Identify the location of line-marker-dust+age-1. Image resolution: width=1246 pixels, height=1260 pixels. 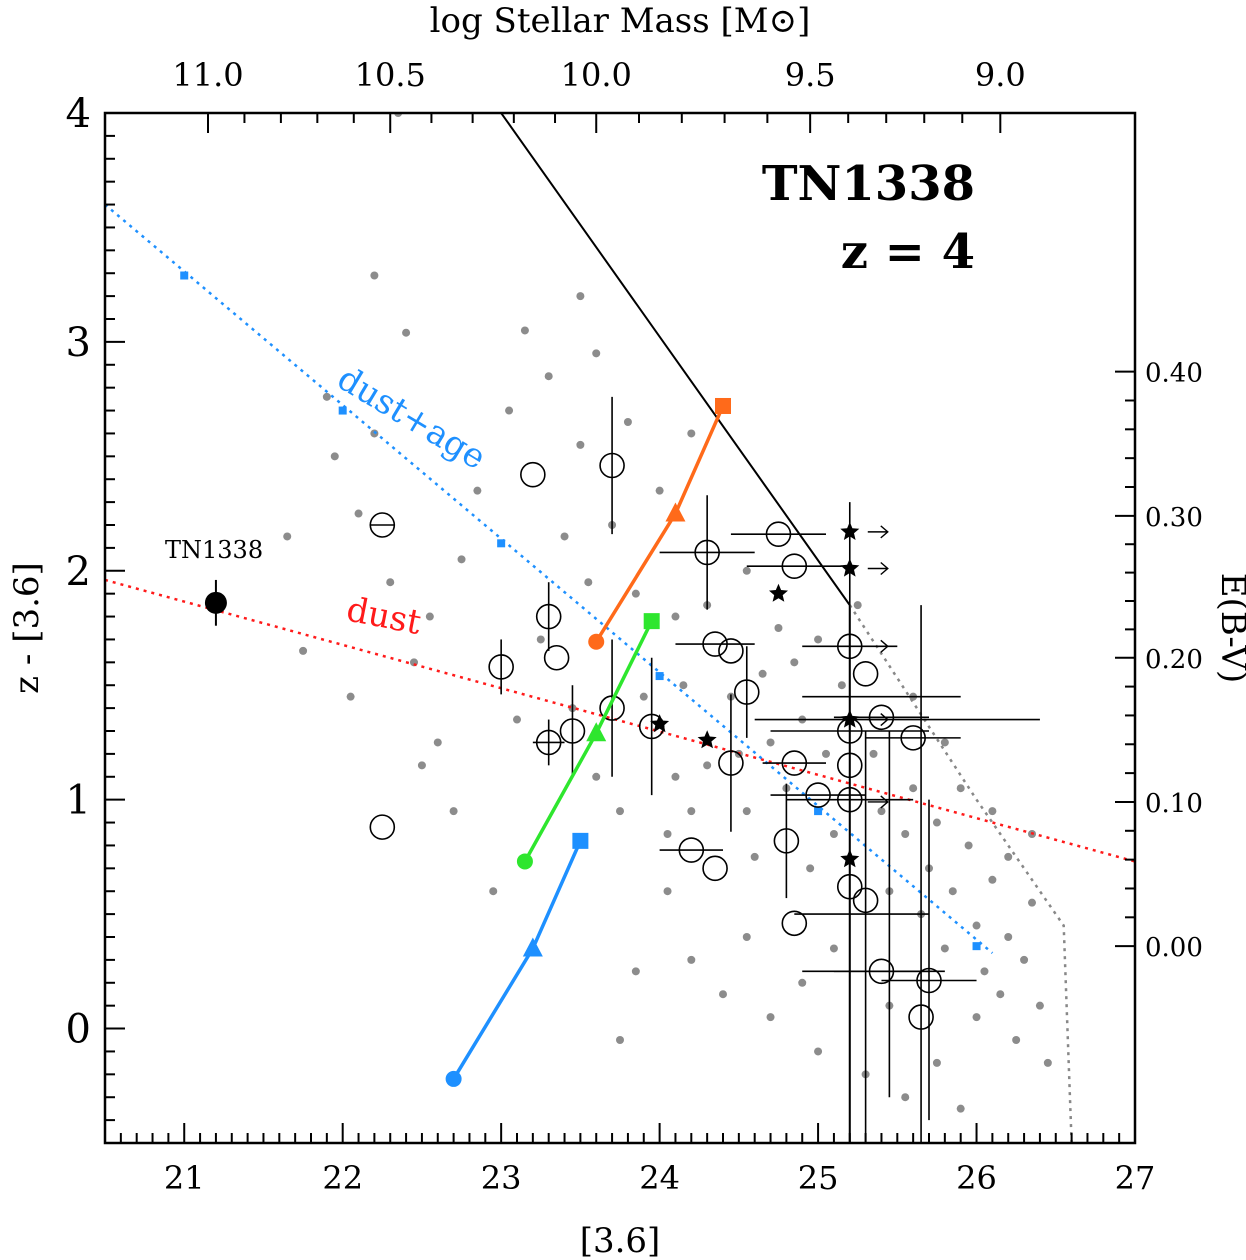
(342, 410).